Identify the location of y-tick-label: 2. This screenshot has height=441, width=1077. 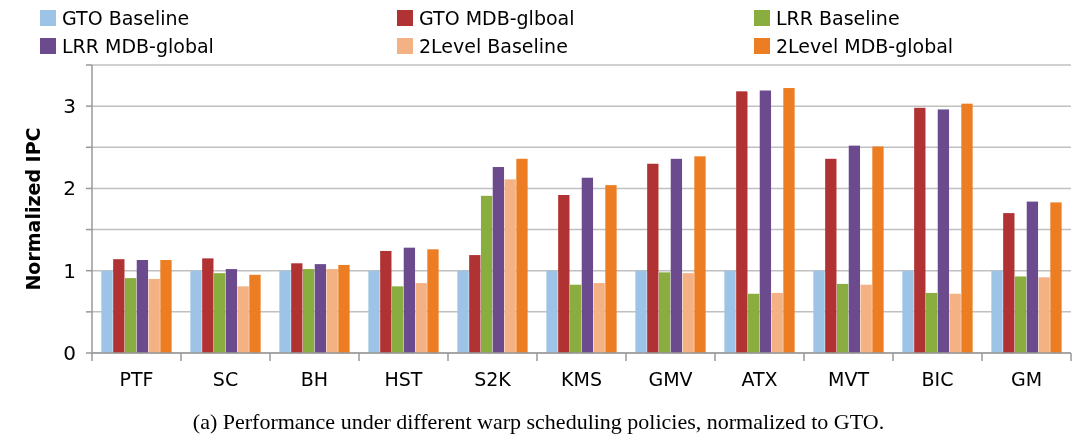
(69, 188).